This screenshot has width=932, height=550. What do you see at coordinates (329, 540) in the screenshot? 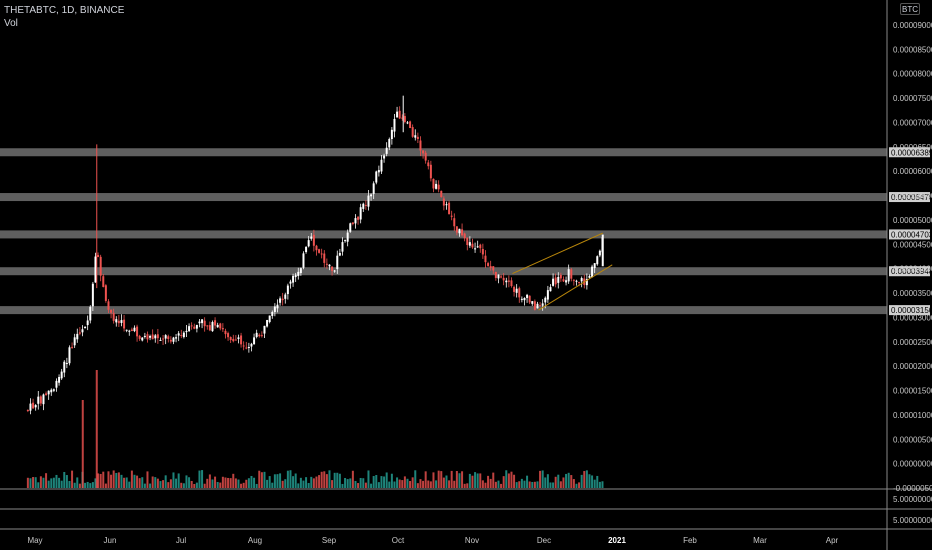
I see `time-tick-label: Sep` at bounding box center [329, 540].